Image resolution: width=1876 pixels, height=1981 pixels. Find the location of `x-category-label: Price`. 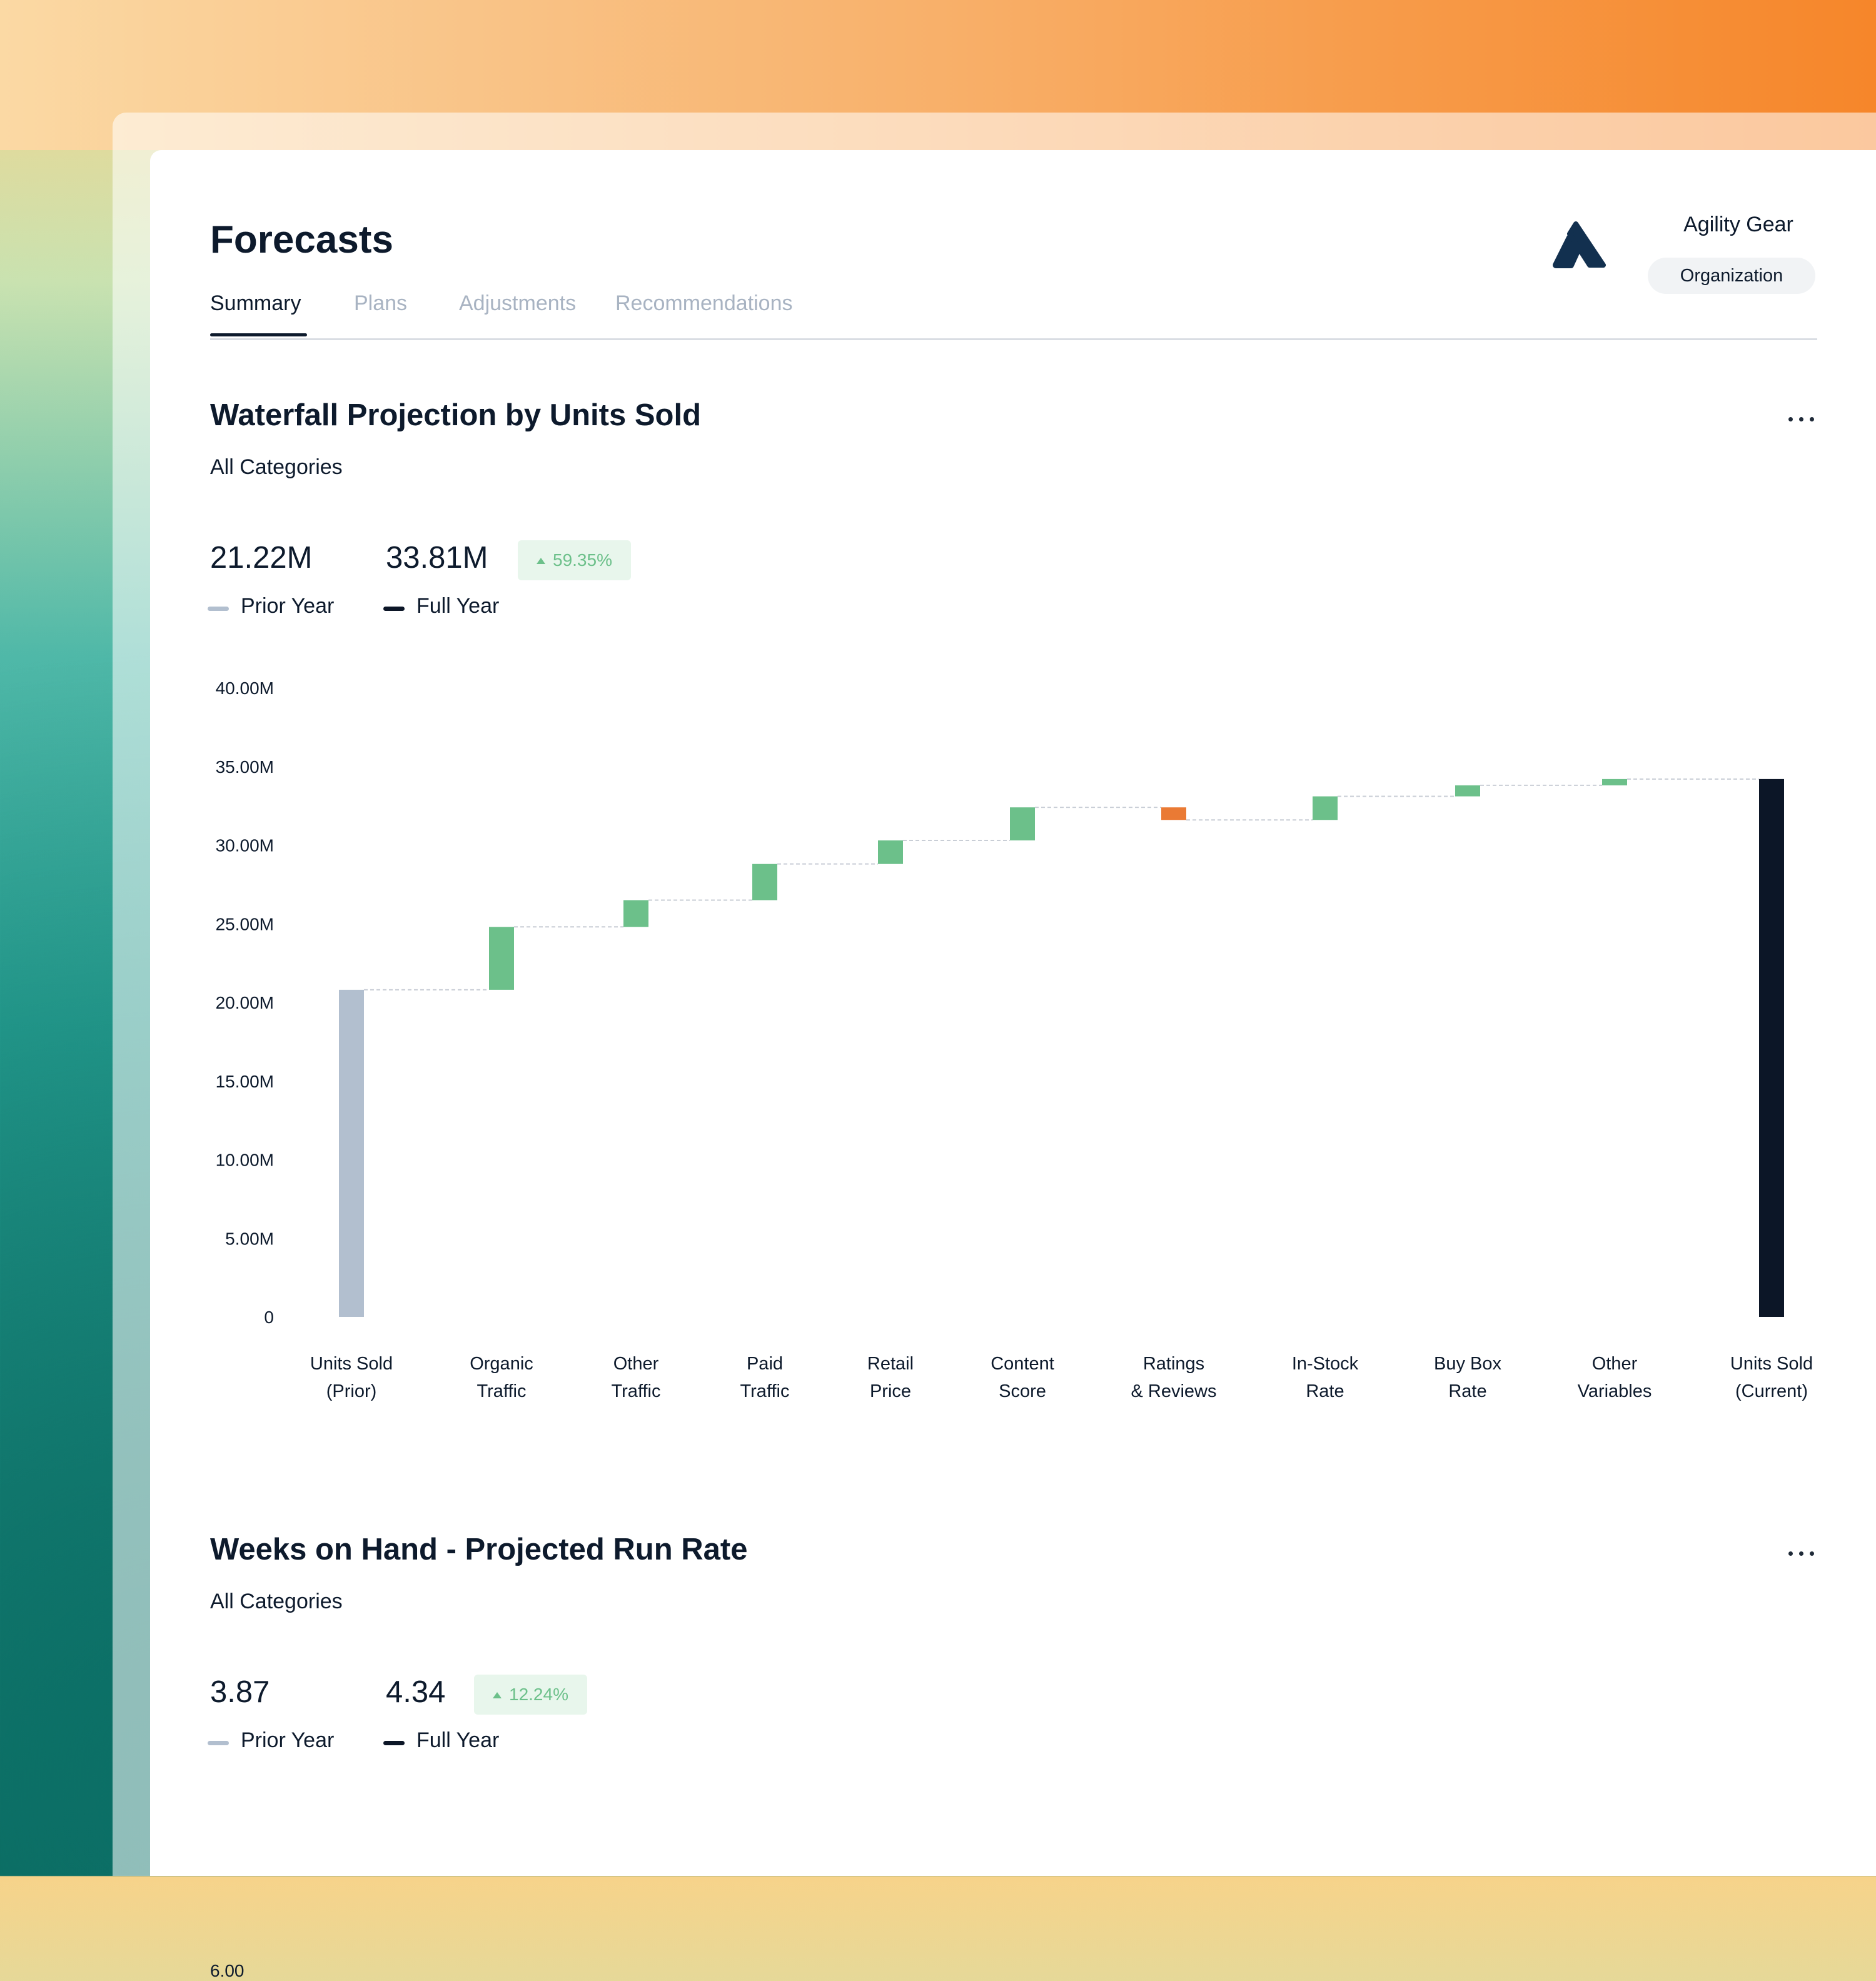

x-category-label: Price is located at coordinates (890, 1391).